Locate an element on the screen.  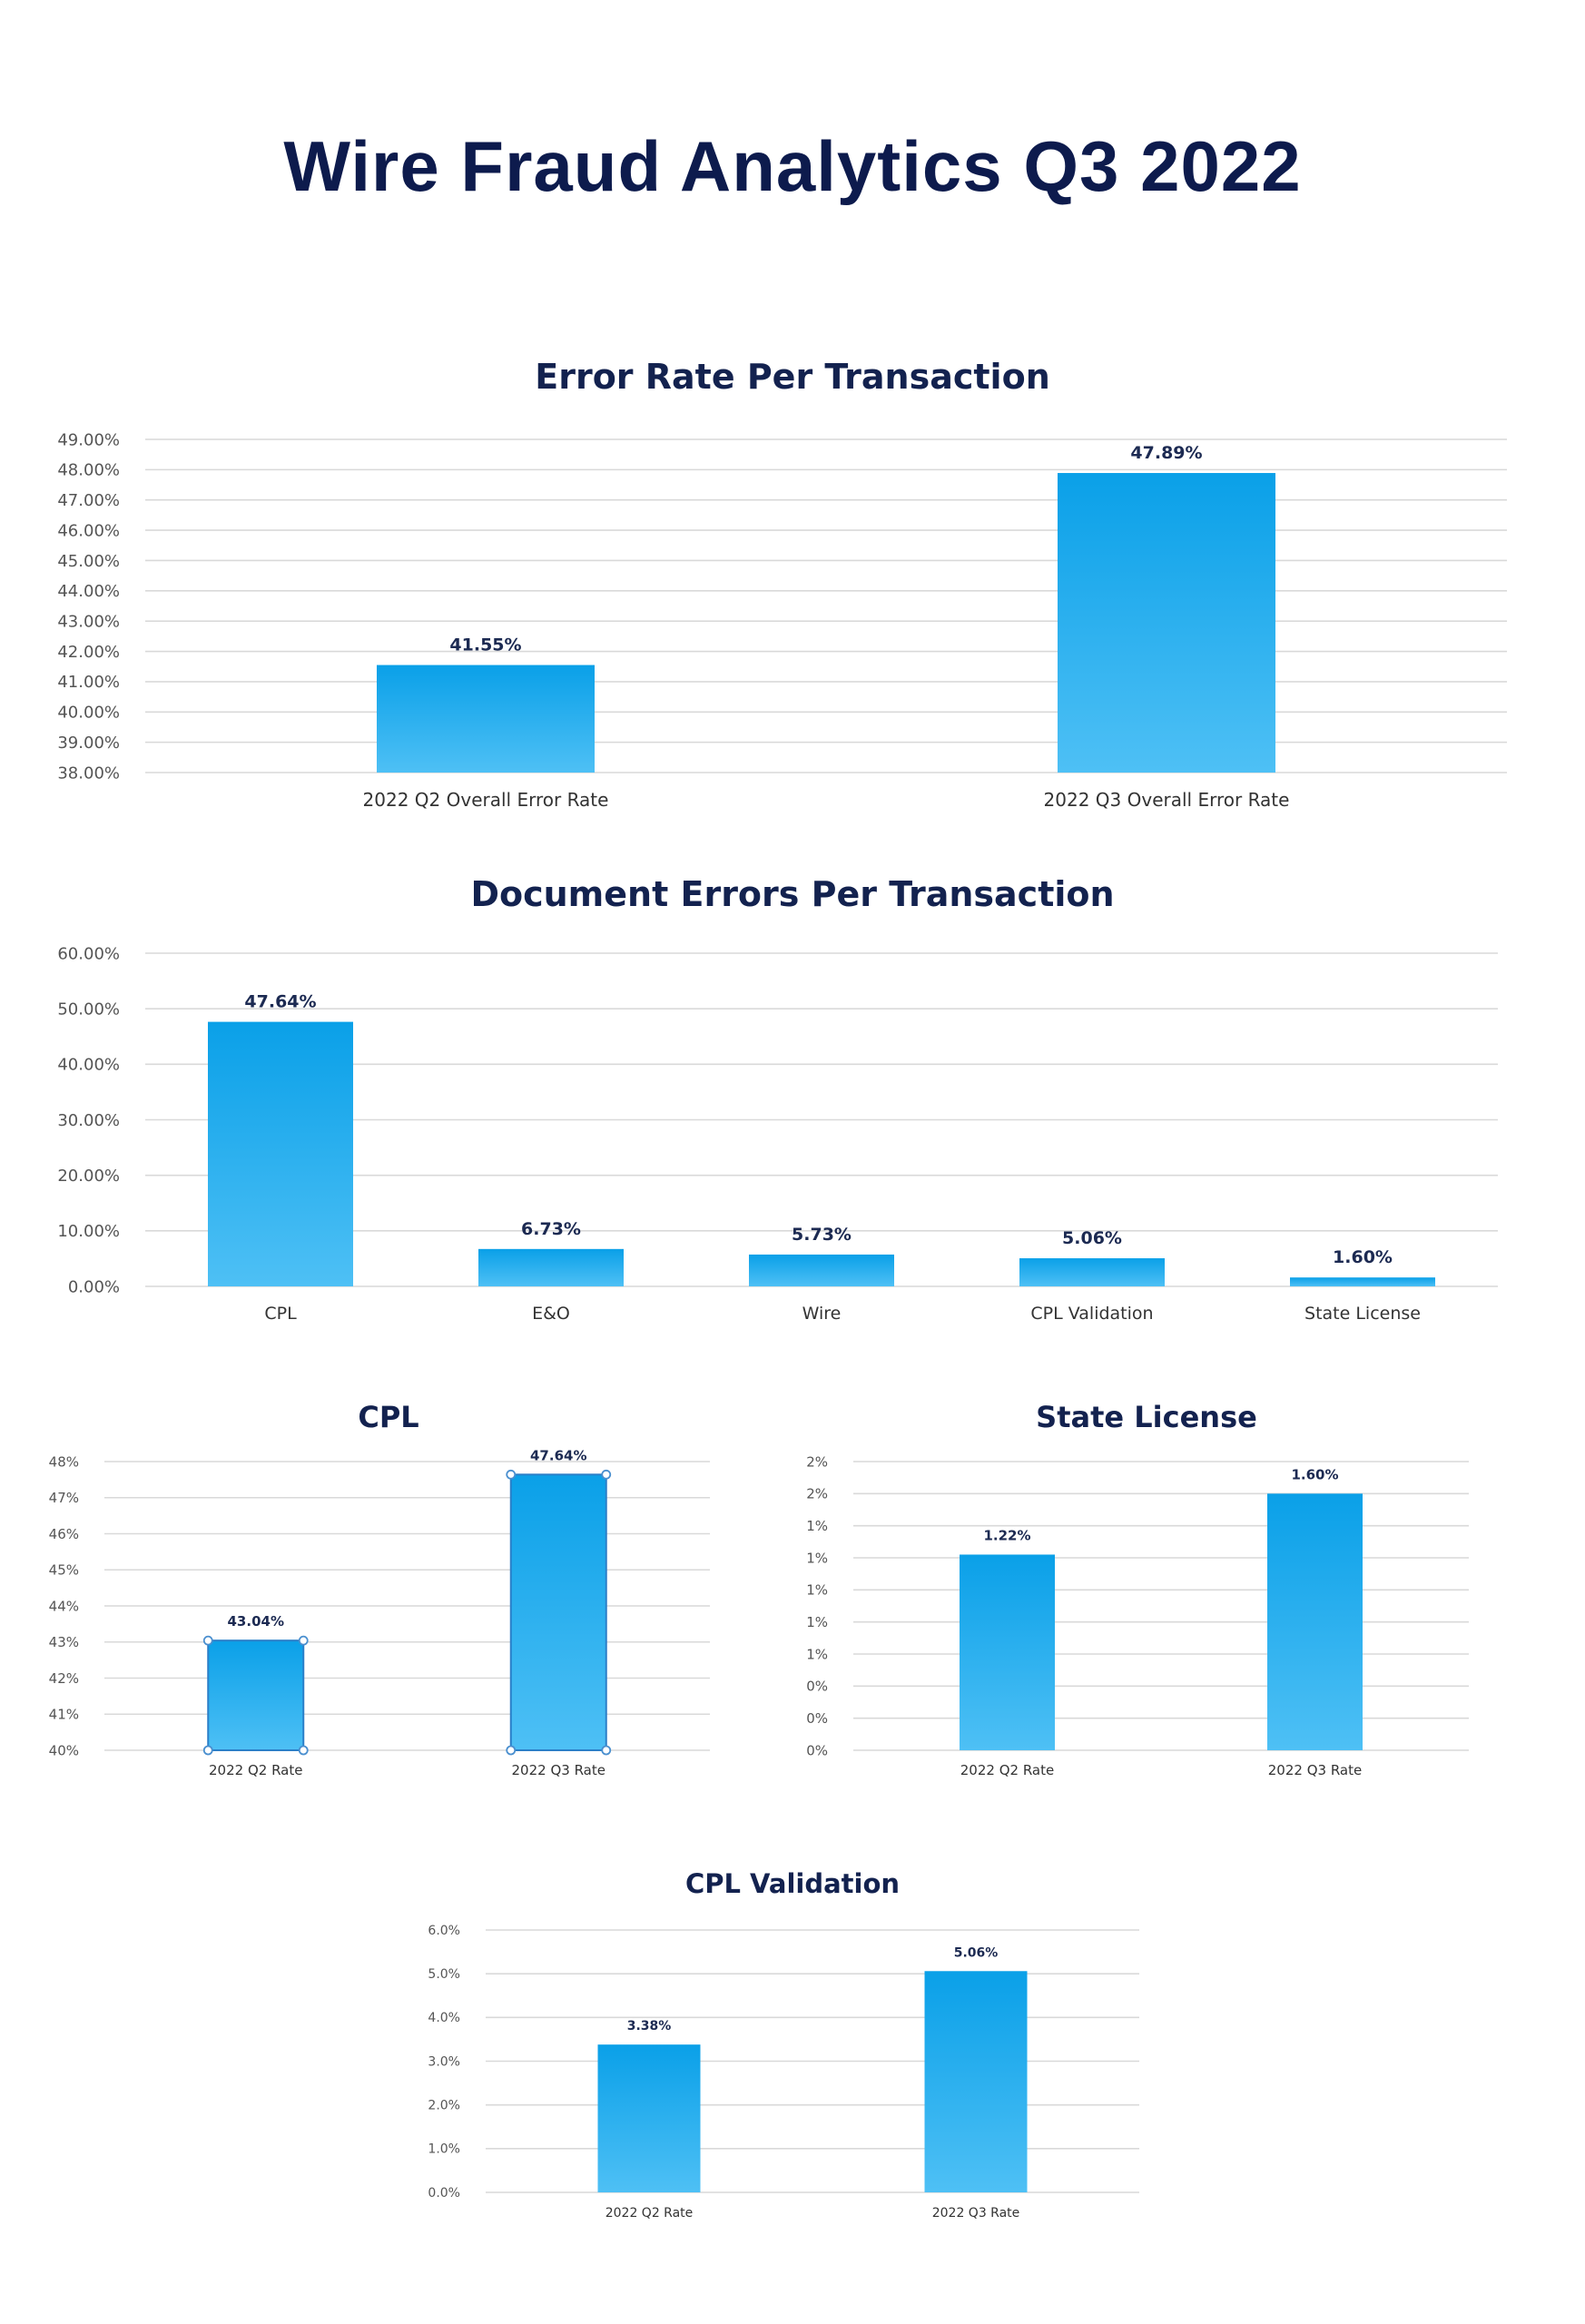
chart-title: Document Errors Per Transaction is located at coordinates (792, 894).